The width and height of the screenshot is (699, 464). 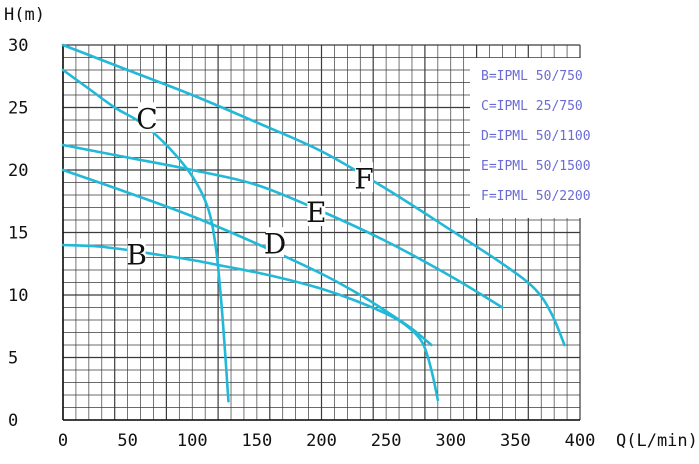 What do you see at coordinates (321, 441) in the screenshot?
I see `x-tick-label: 200` at bounding box center [321, 441].